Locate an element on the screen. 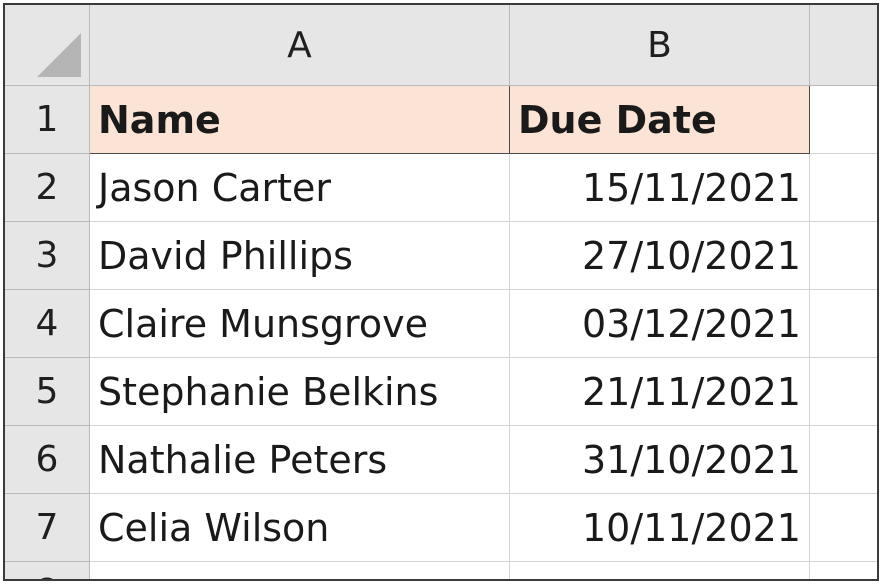  cell-a7: Celia Wilson is located at coordinates (300, 528).